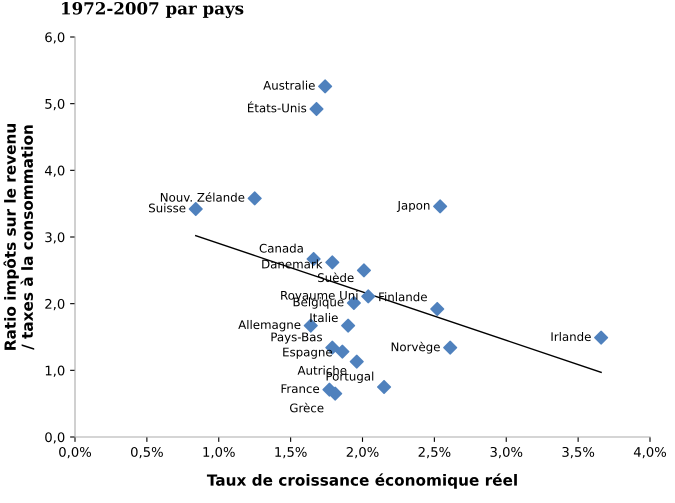  Describe the element at coordinates (324, 317) in the screenshot. I see `annotation: Italie` at that location.